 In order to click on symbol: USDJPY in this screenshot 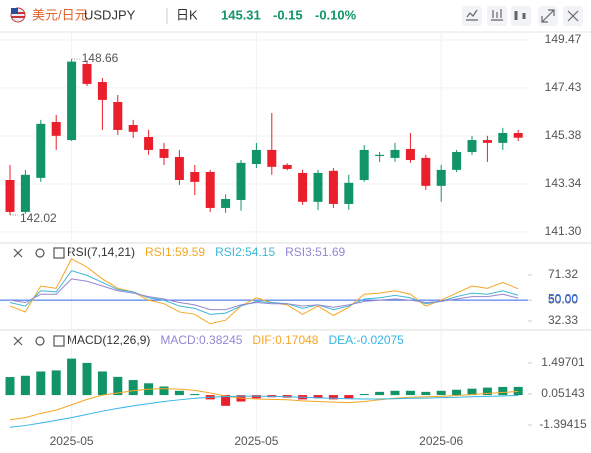, I will do `click(110, 14)`.